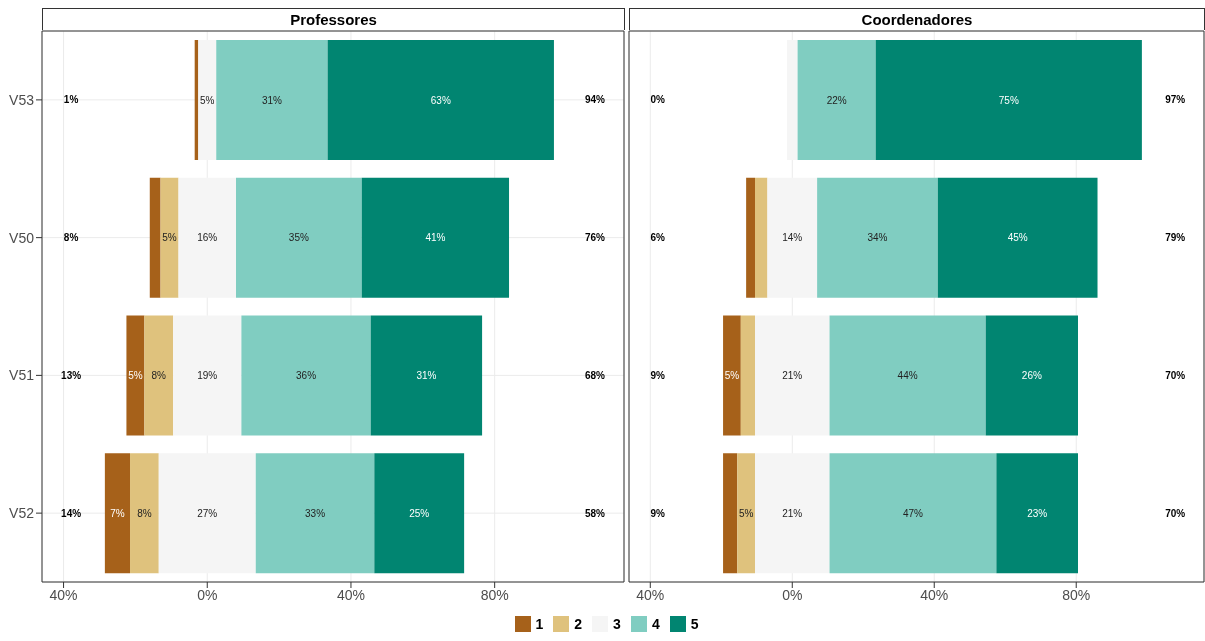 The width and height of the screenshot is (1205, 641). What do you see at coordinates (578, 624) in the screenshot?
I see `legend-label: 2` at bounding box center [578, 624].